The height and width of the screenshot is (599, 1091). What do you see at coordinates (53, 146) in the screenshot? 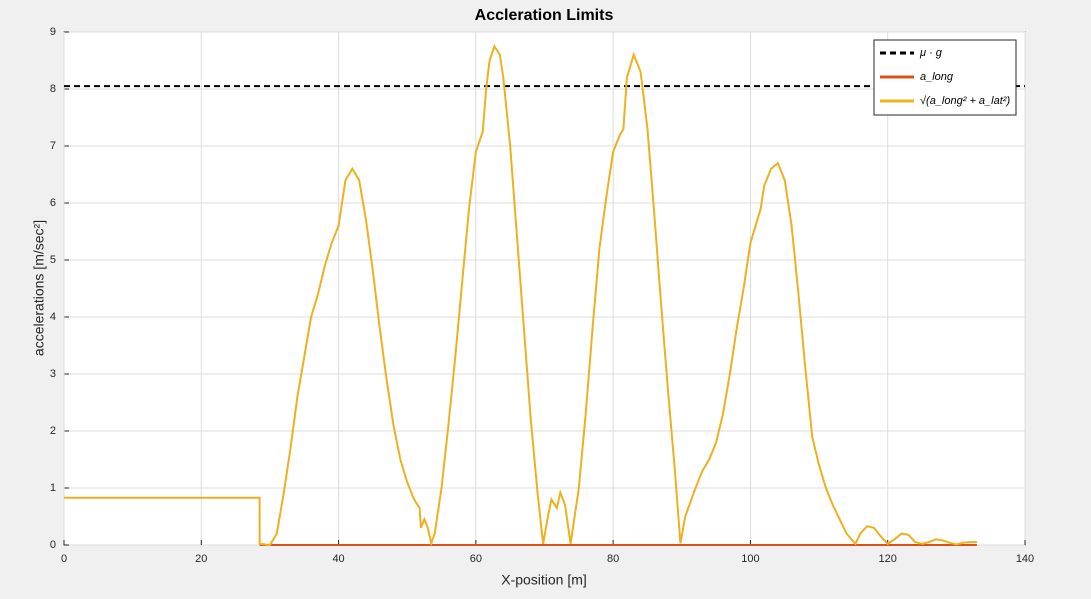
I see `y-tick-label: 7` at bounding box center [53, 146].